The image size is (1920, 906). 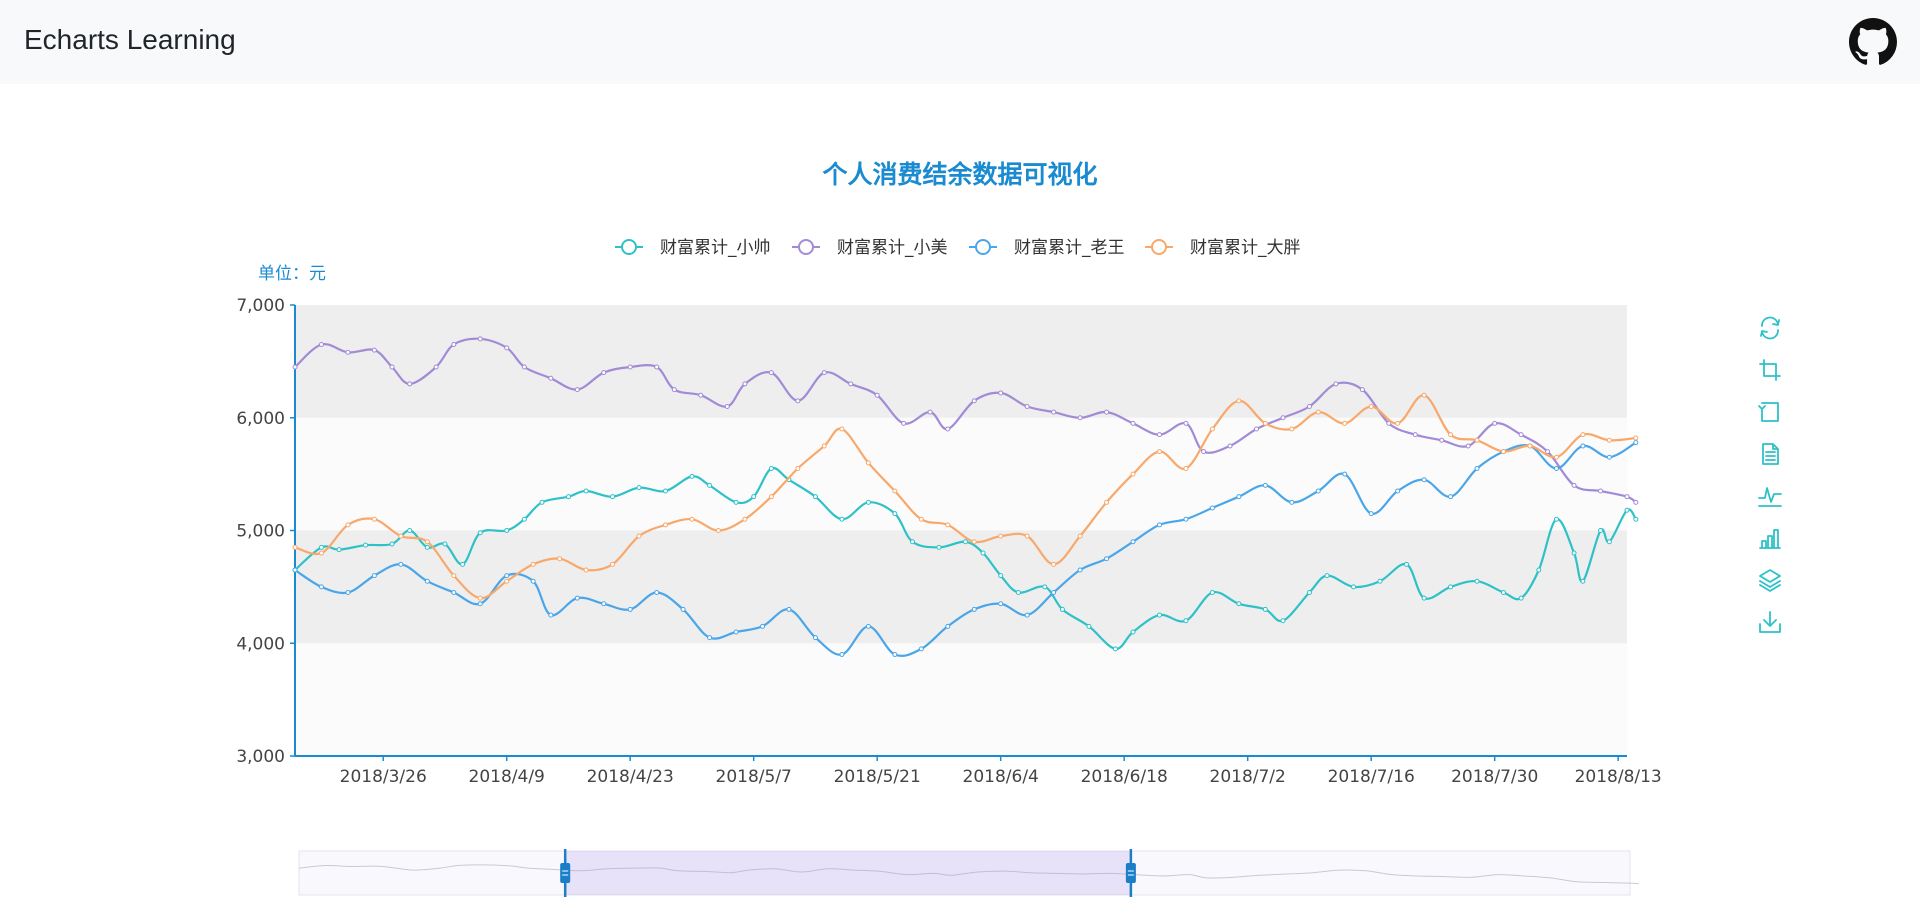 What do you see at coordinates (1873, 42) in the screenshot?
I see `github-icon` at bounding box center [1873, 42].